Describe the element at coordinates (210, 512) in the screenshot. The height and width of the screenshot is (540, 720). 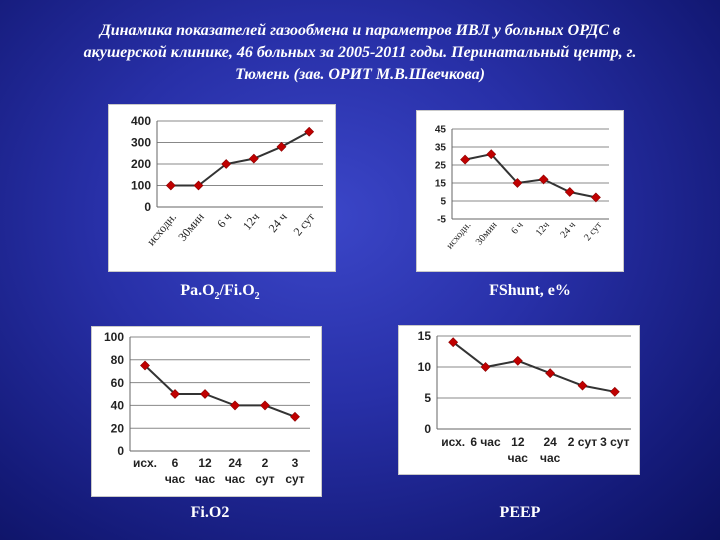
I see `caption-fio2: Fi.O2` at that location.